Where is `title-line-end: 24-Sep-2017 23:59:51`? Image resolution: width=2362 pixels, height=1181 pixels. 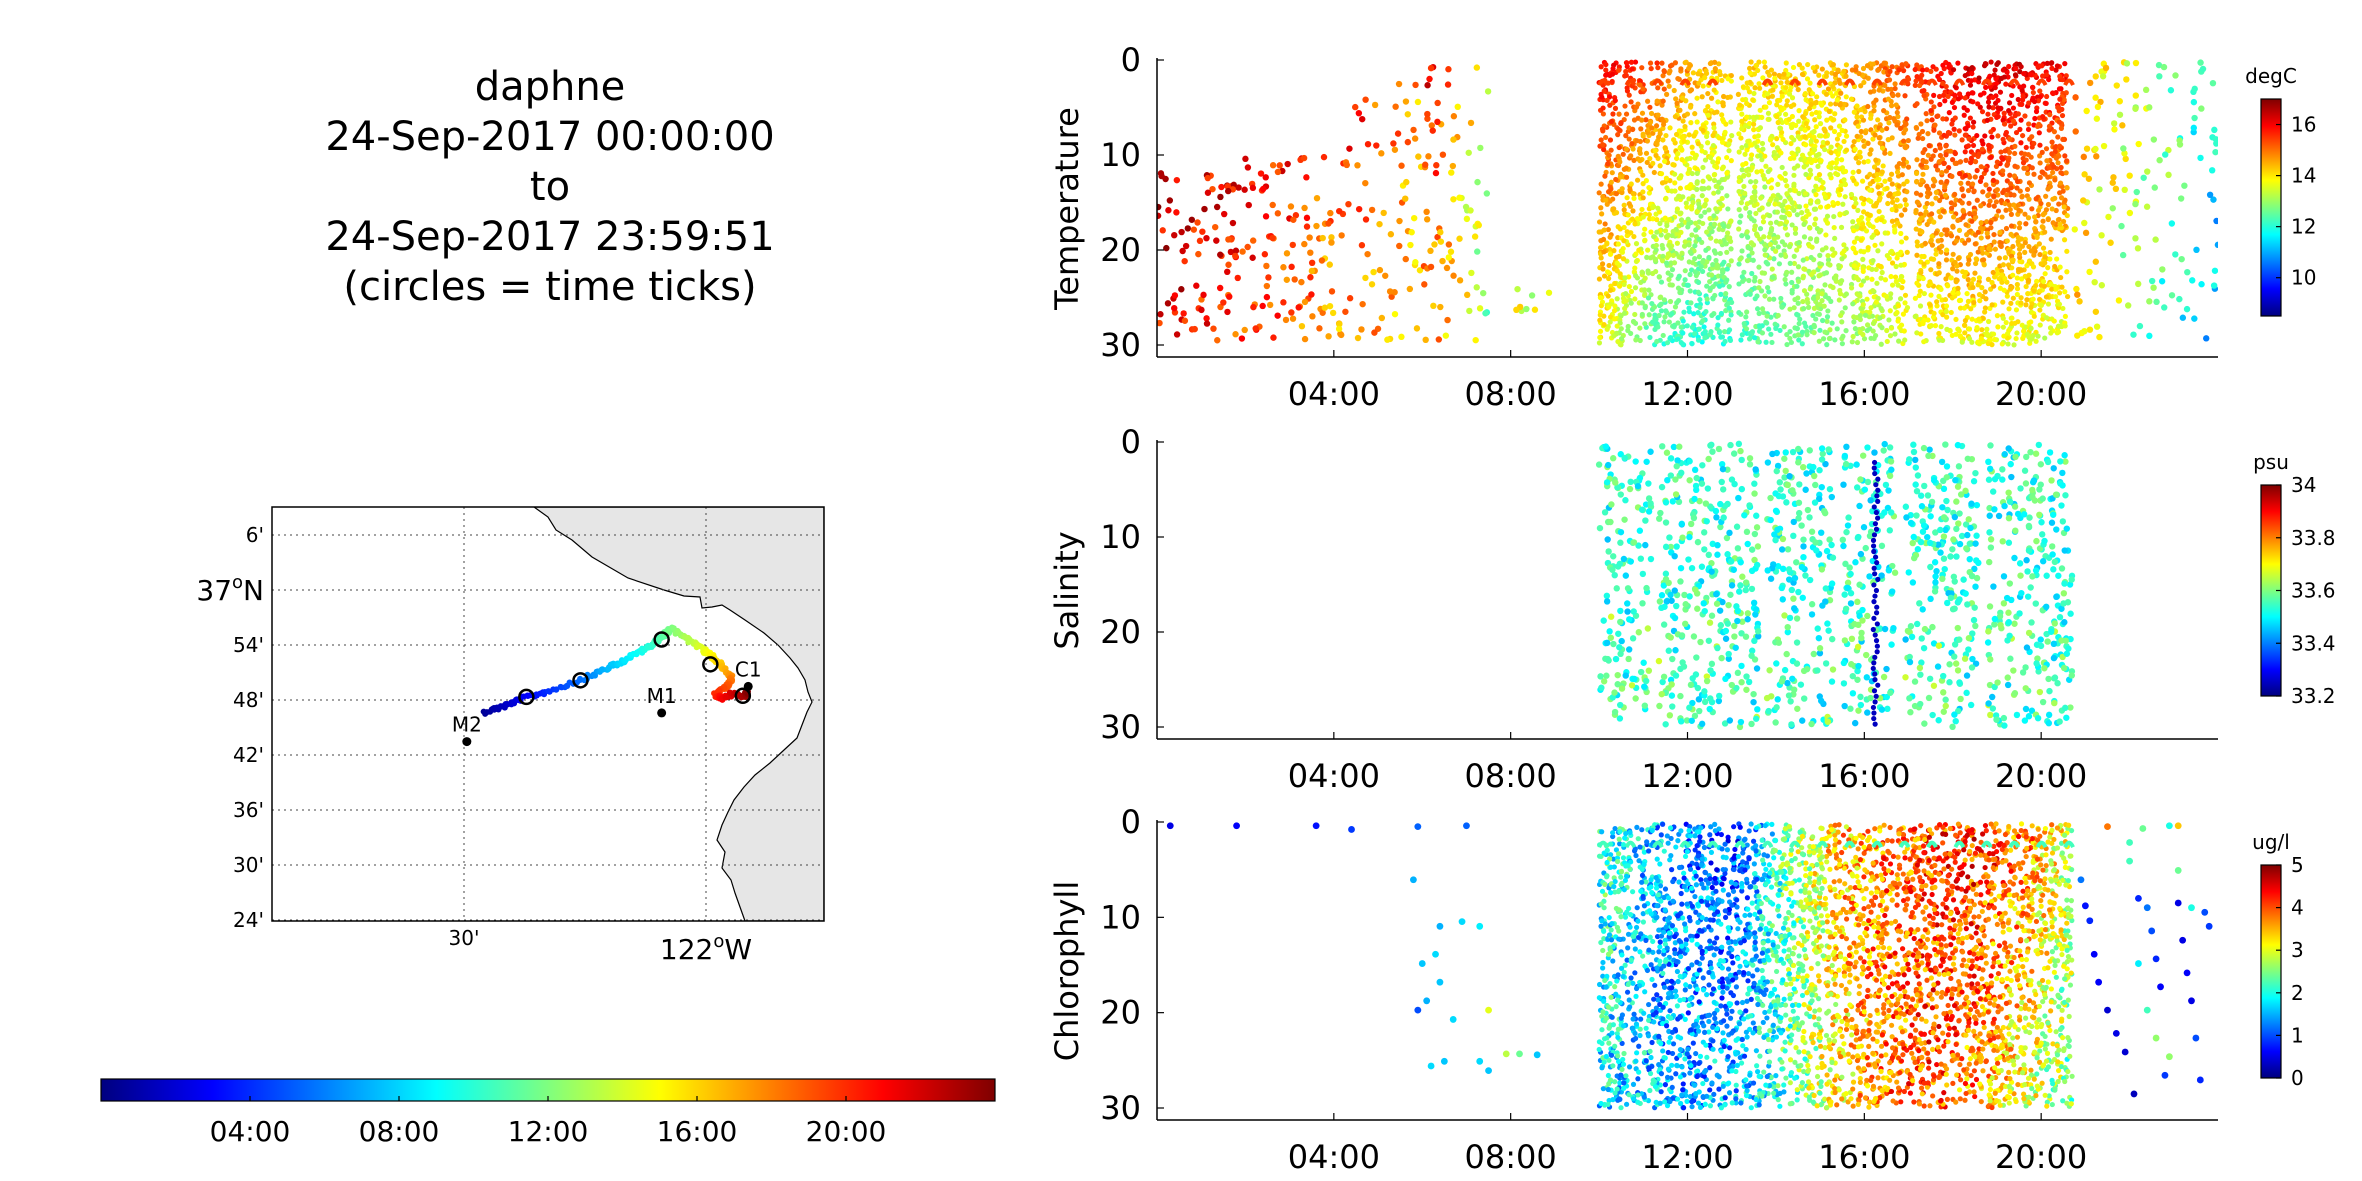 title-line-end: 24-Sep-2017 23:59:51 is located at coordinates (550, 237).